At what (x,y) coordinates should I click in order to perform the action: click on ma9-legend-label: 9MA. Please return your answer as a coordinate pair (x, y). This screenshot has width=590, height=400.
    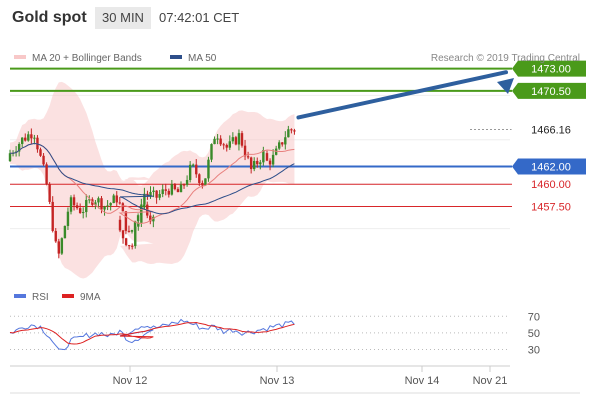
    Looking at the image, I should click on (90, 297).